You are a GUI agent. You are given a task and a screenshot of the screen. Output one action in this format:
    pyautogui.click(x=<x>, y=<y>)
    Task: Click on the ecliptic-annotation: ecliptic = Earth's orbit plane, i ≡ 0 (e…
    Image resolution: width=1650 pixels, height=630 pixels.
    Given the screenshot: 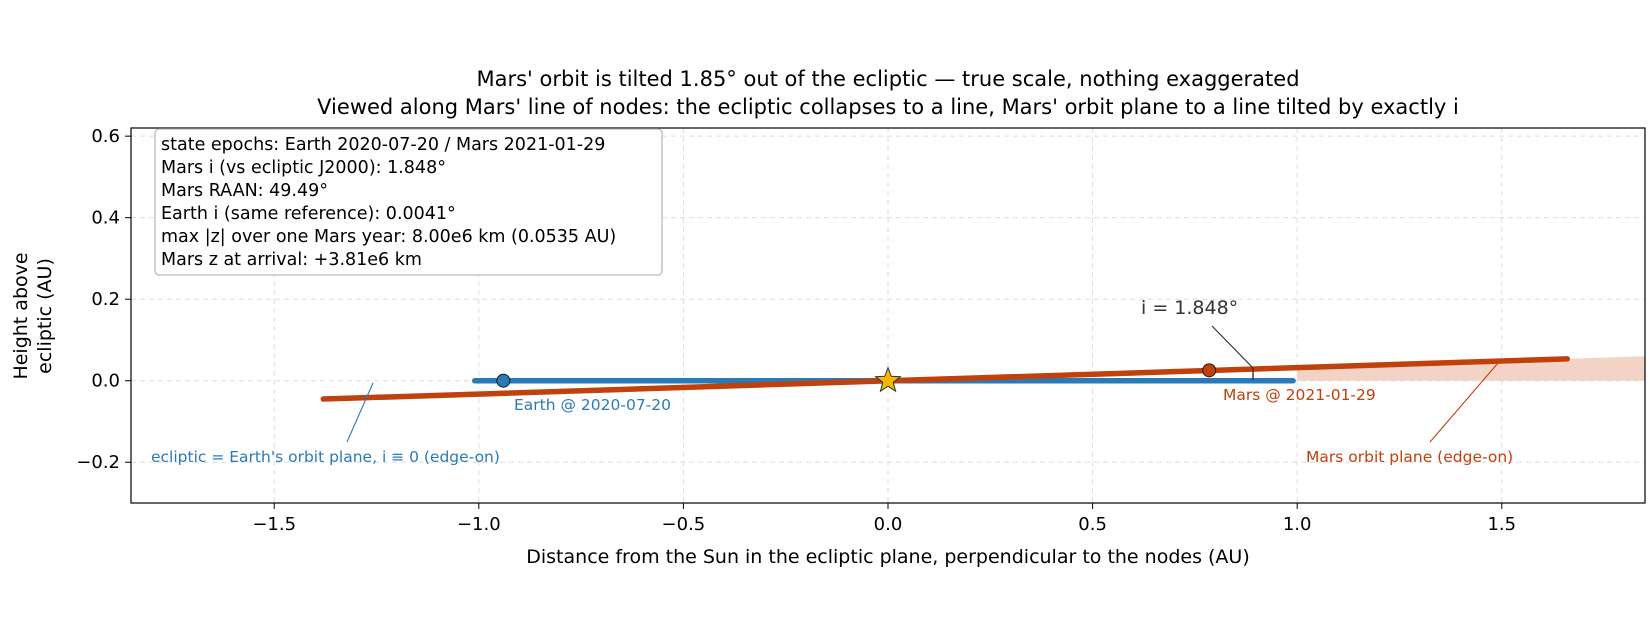 What is the action you would take?
    pyautogui.click(x=325, y=457)
    